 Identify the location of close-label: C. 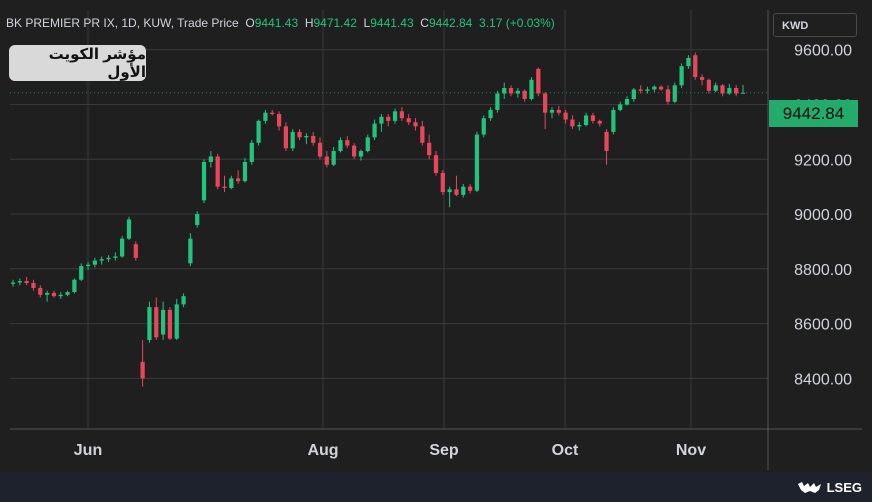
(424, 23).